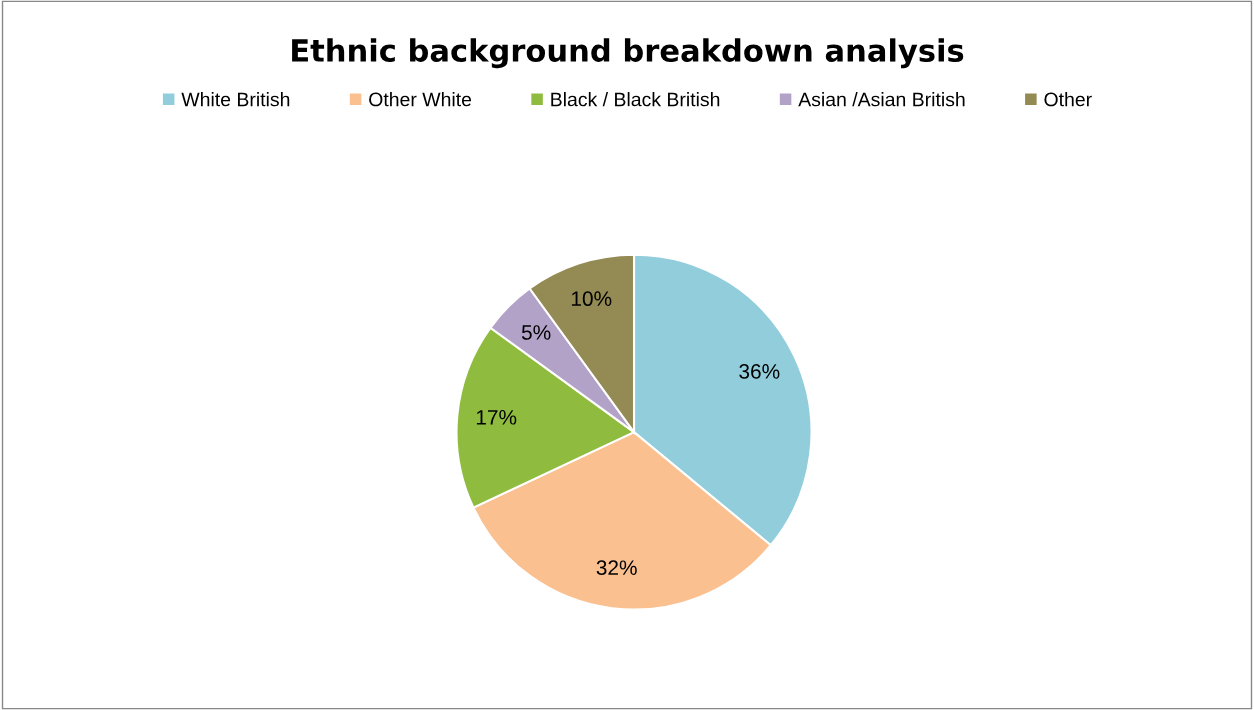  I want to click on legend-label: Other, so click(1068, 99).